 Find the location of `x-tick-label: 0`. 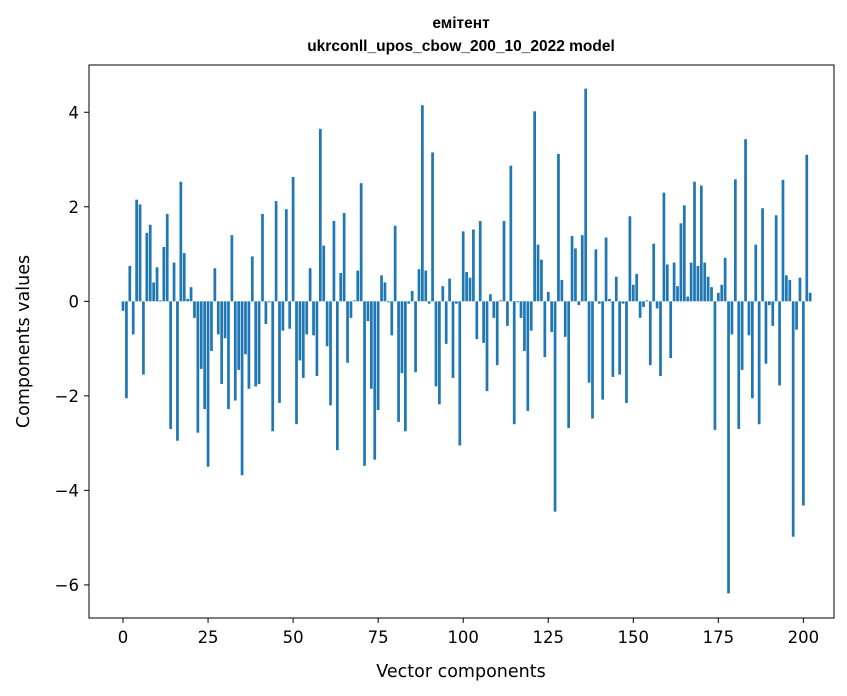

x-tick-label: 0 is located at coordinates (123, 637).